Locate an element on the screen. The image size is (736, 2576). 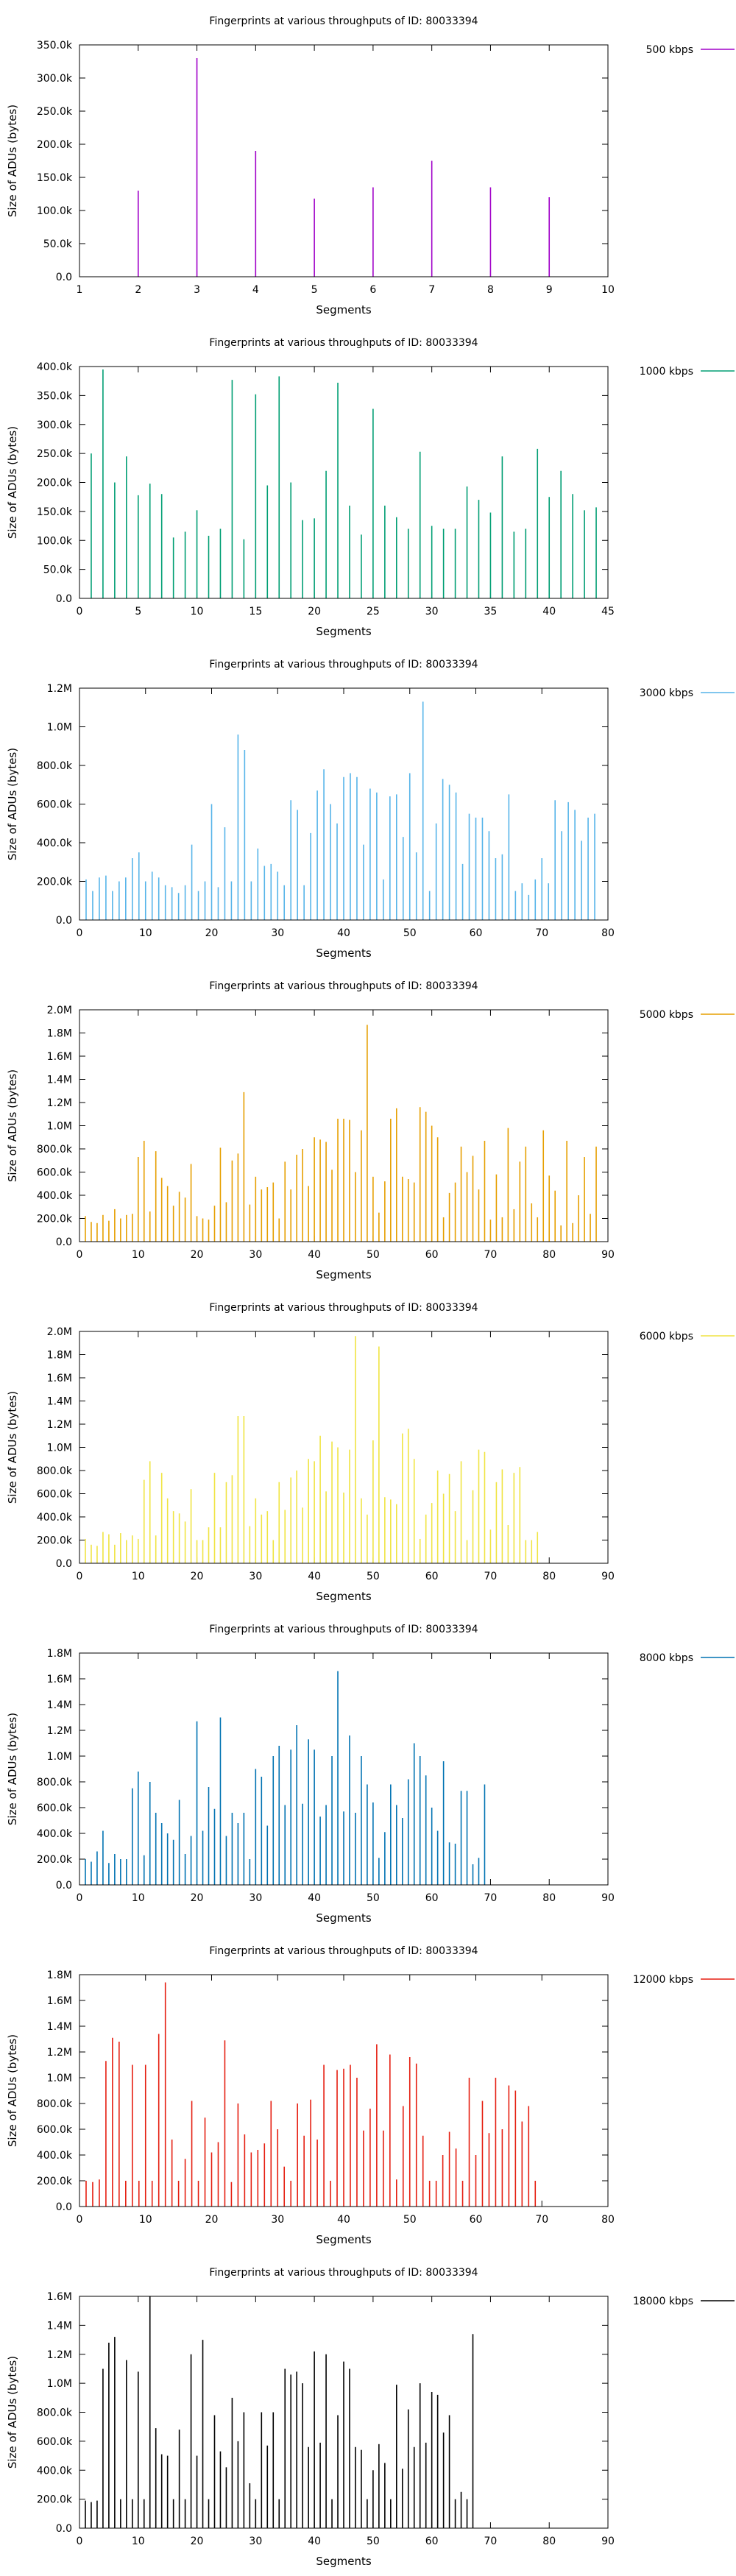
x-tick-label: 15 is located at coordinates (256, 612).